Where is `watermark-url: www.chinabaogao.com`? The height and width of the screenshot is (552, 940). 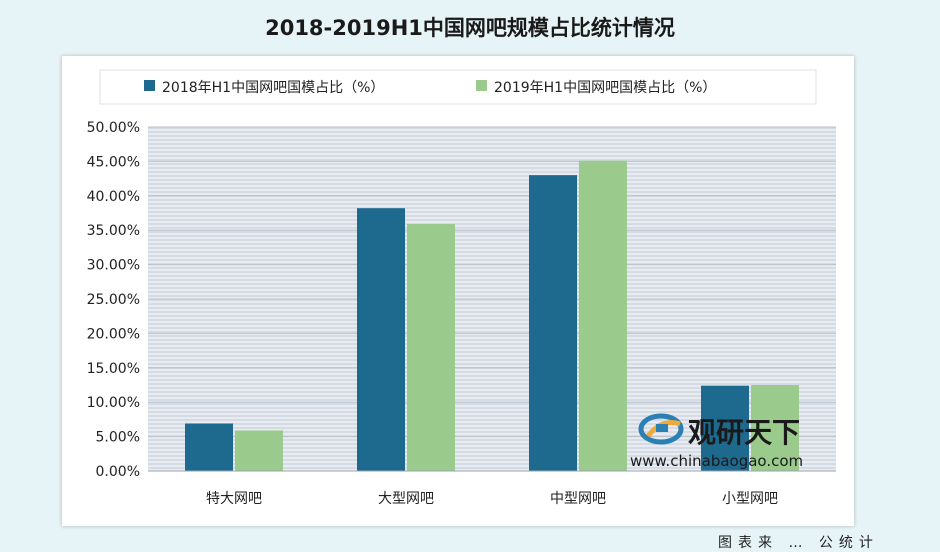 watermark-url: www.chinabaogao.com is located at coordinates (716, 461).